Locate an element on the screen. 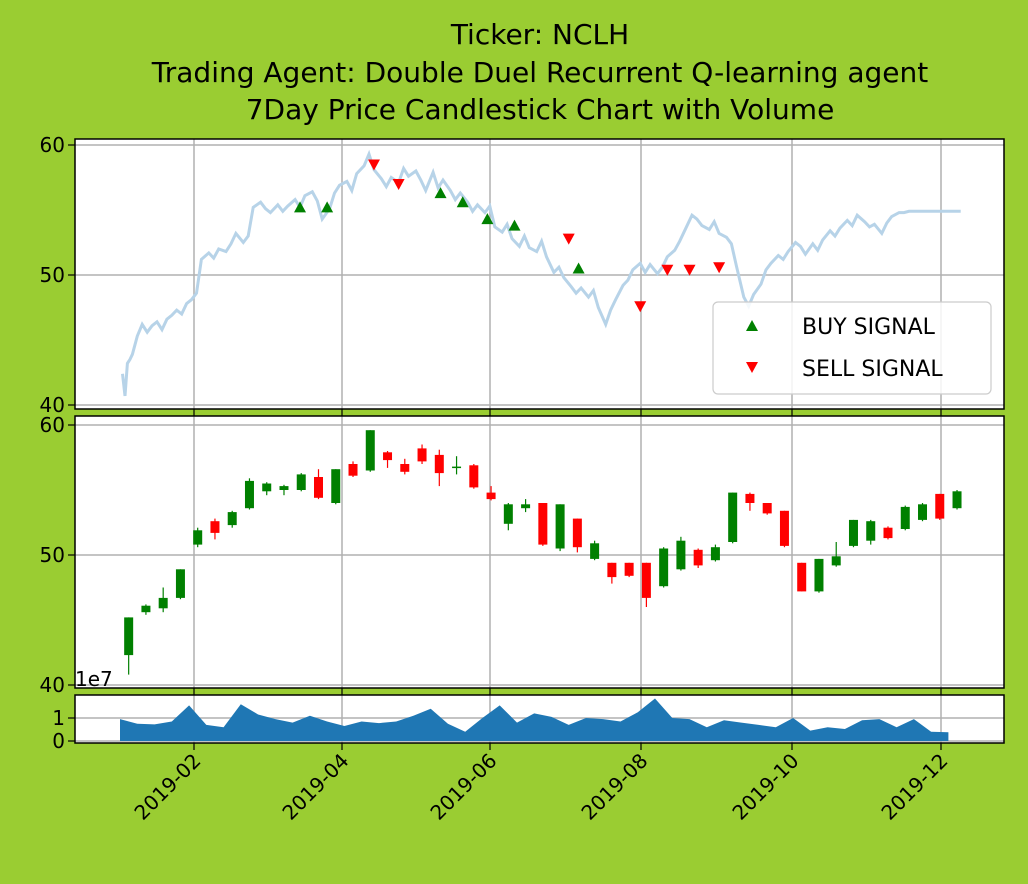 This screenshot has height=884, width=1028. legend-buy-marker is located at coordinates (752, 325).